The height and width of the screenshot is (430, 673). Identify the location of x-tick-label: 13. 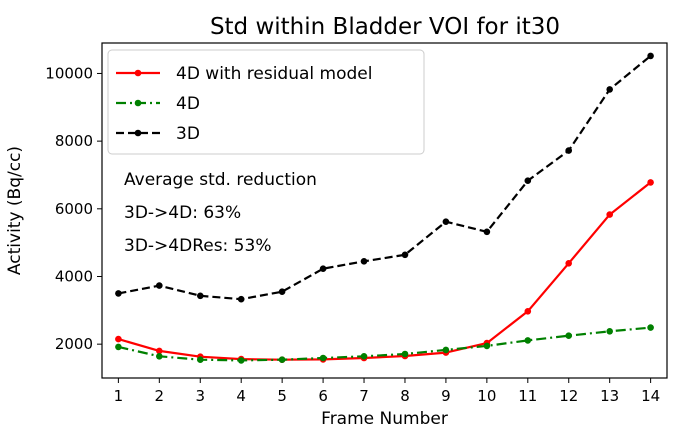
(609, 396).